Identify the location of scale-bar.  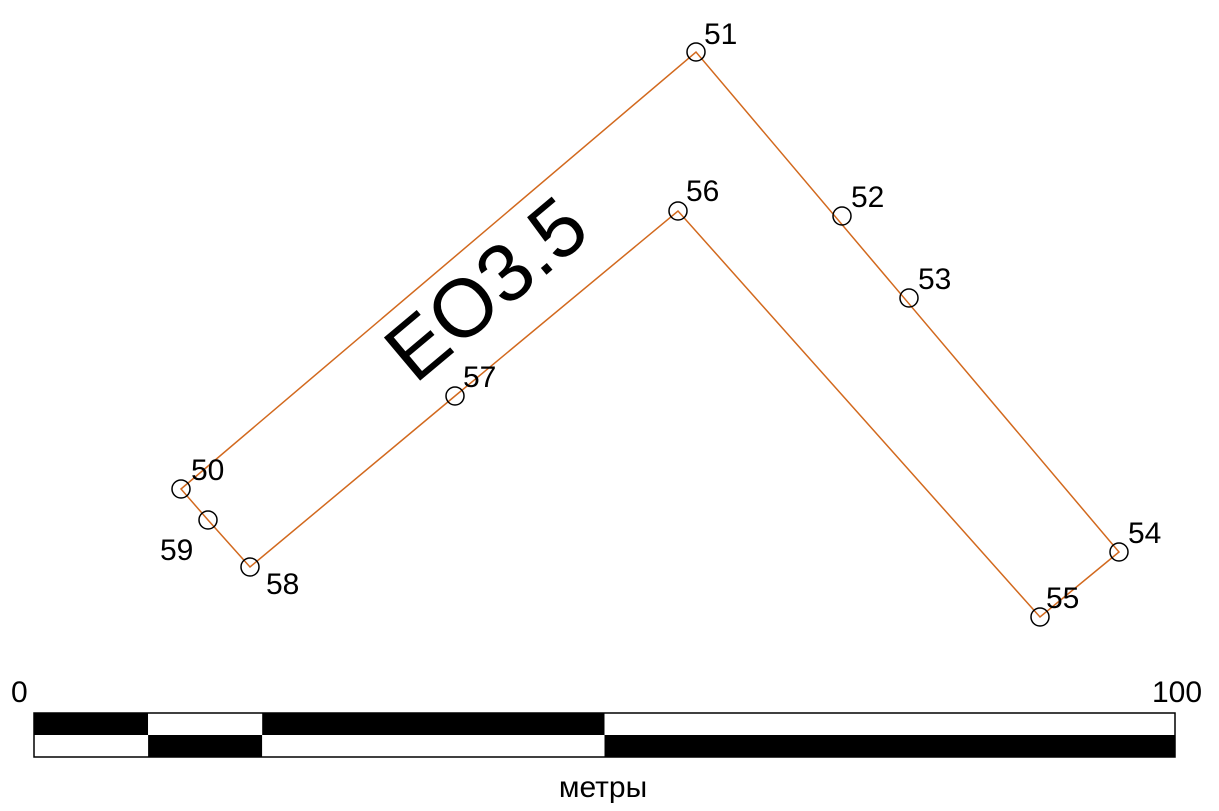
(604, 735).